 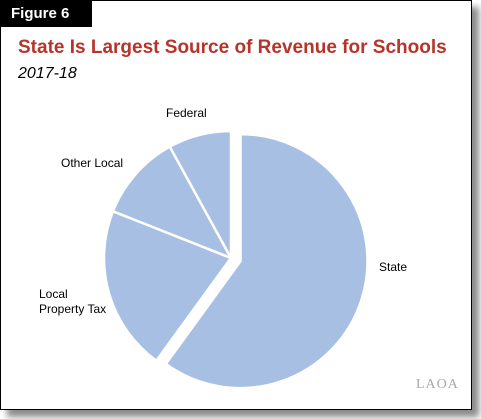 I want to click on figure-number-label: Figure 6, so click(x=46, y=14).